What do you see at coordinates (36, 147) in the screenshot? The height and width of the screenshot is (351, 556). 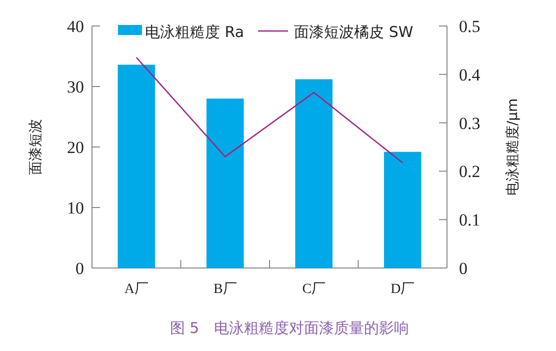 I see `ylabel: 面漆短波` at bounding box center [36, 147].